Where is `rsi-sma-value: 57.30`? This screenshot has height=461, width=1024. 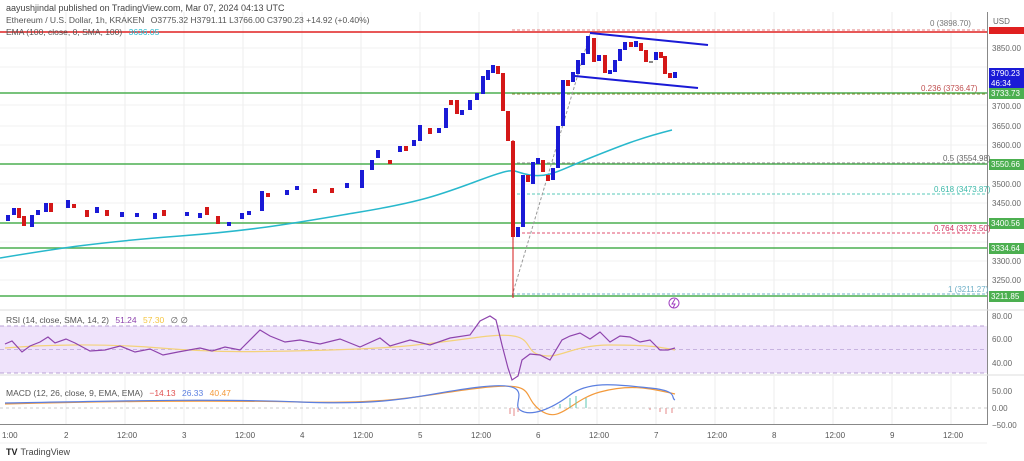 rsi-sma-value: 57.30 is located at coordinates (154, 320).